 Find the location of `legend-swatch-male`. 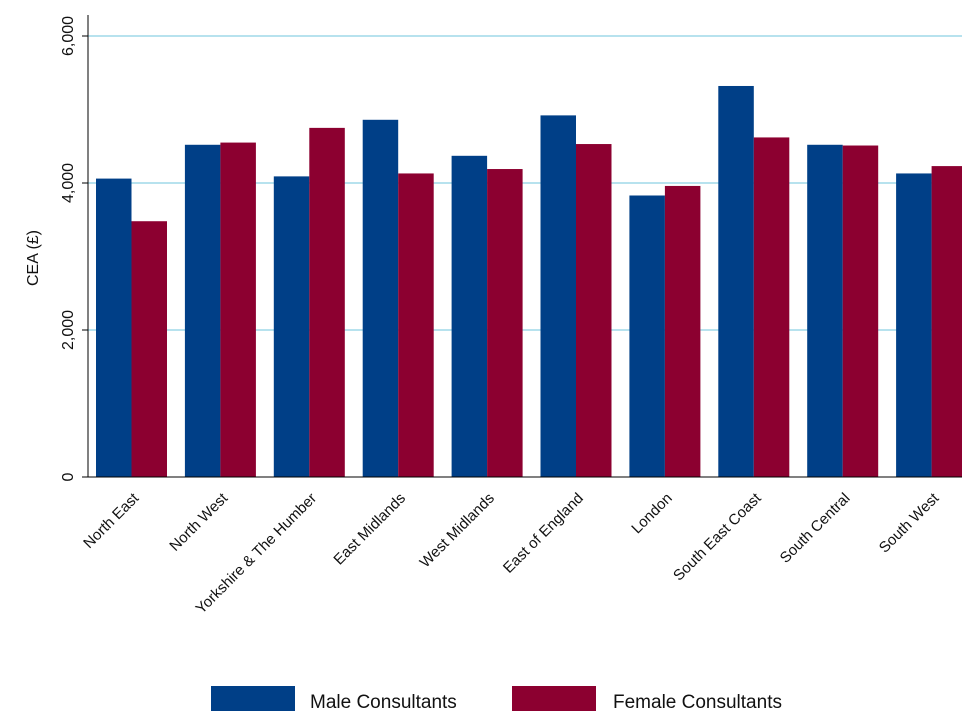

legend-swatch-male is located at coordinates (253, 698).